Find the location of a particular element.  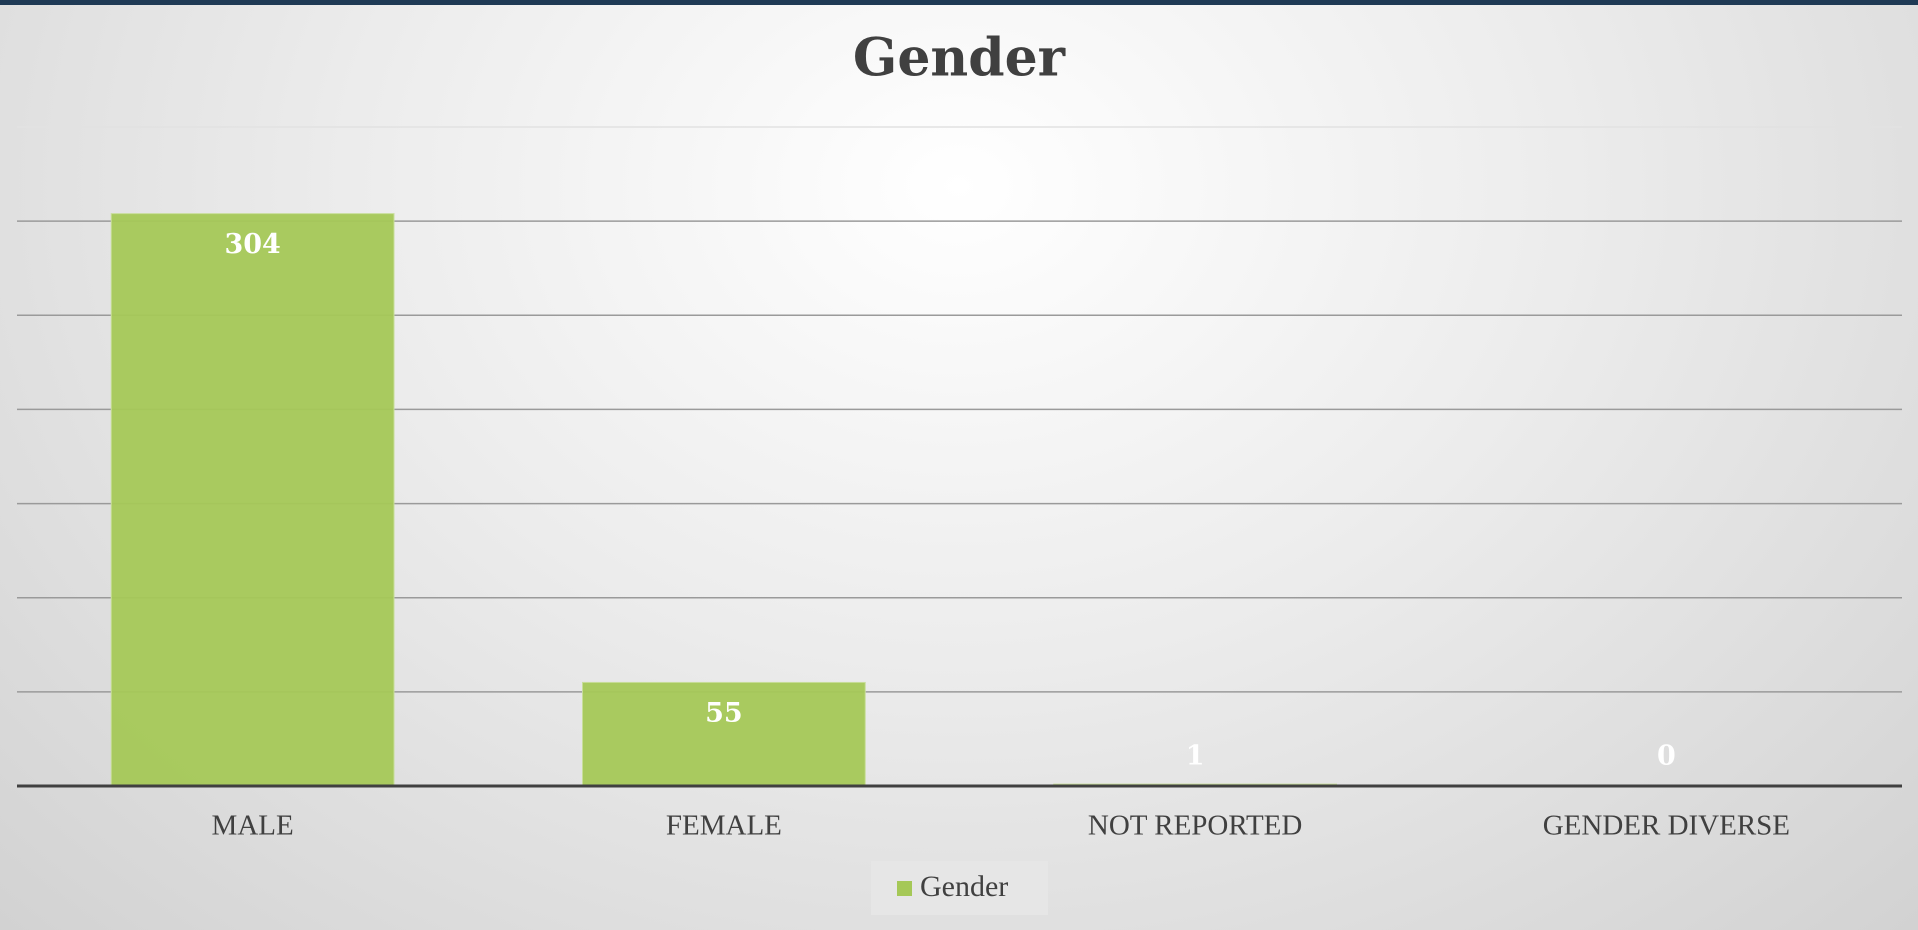

data-label: 55 is located at coordinates (724, 713).